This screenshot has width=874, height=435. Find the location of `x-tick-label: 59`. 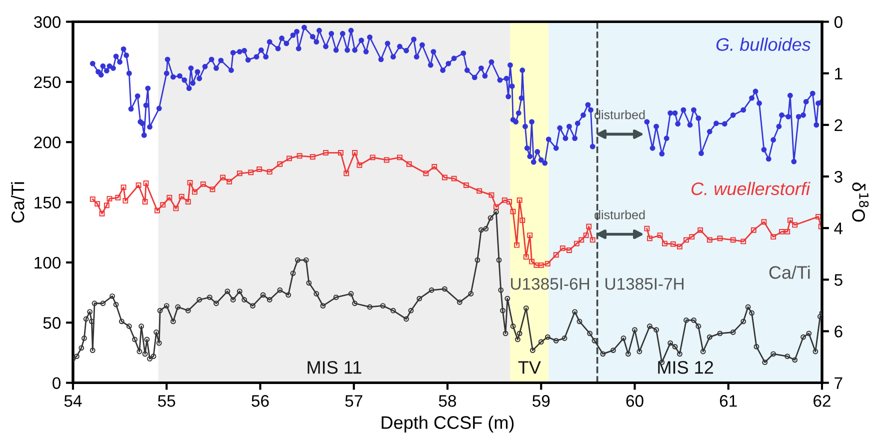

x-tick-label: 59 is located at coordinates (541, 401).